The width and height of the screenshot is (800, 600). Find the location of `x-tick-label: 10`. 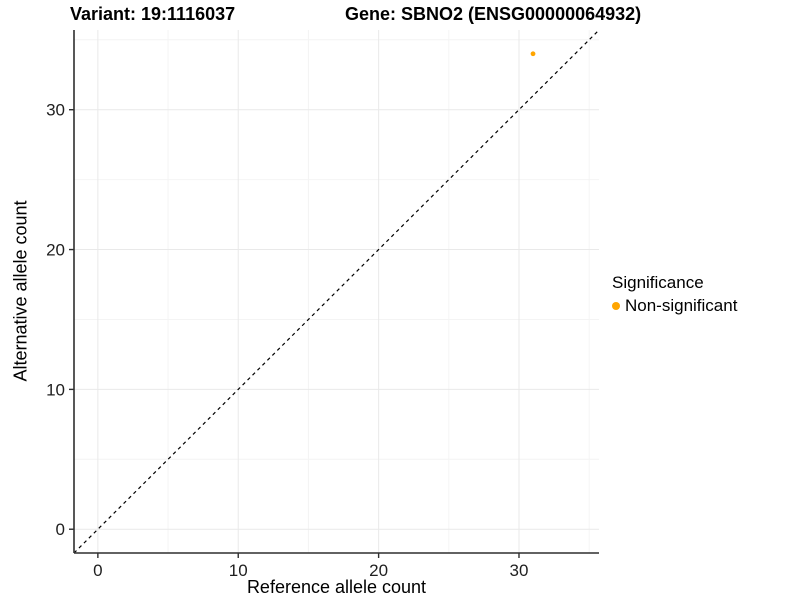

x-tick-label: 10 is located at coordinates (238, 570).